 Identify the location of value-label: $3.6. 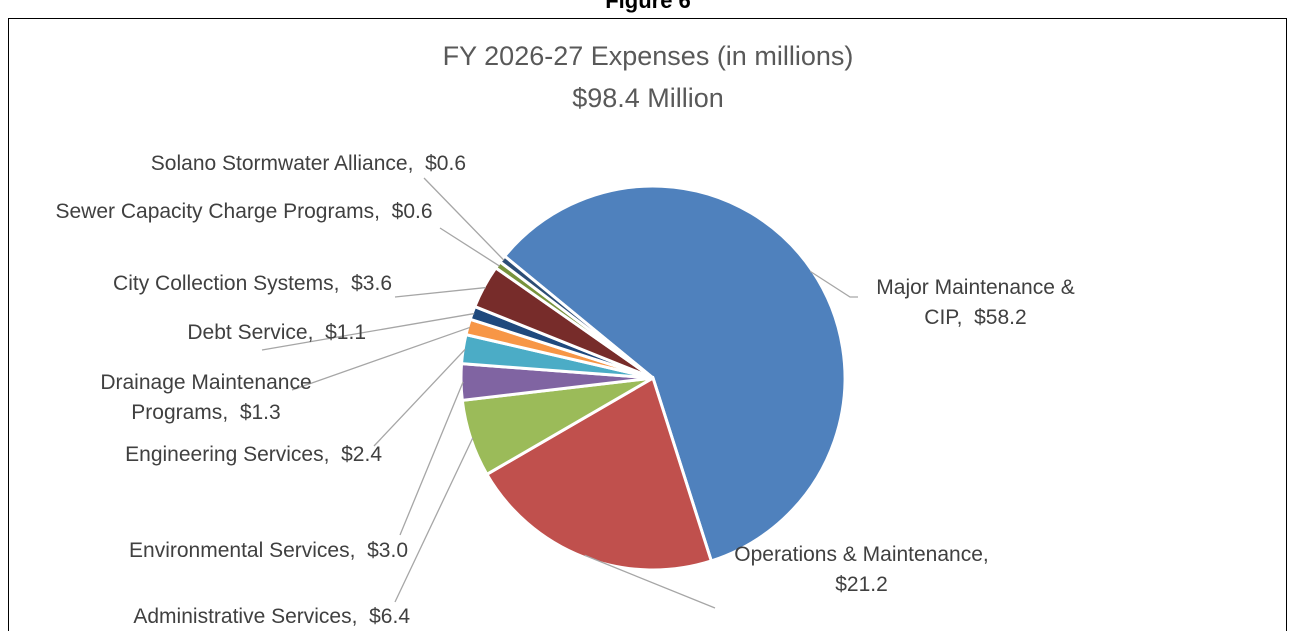
(371, 283).